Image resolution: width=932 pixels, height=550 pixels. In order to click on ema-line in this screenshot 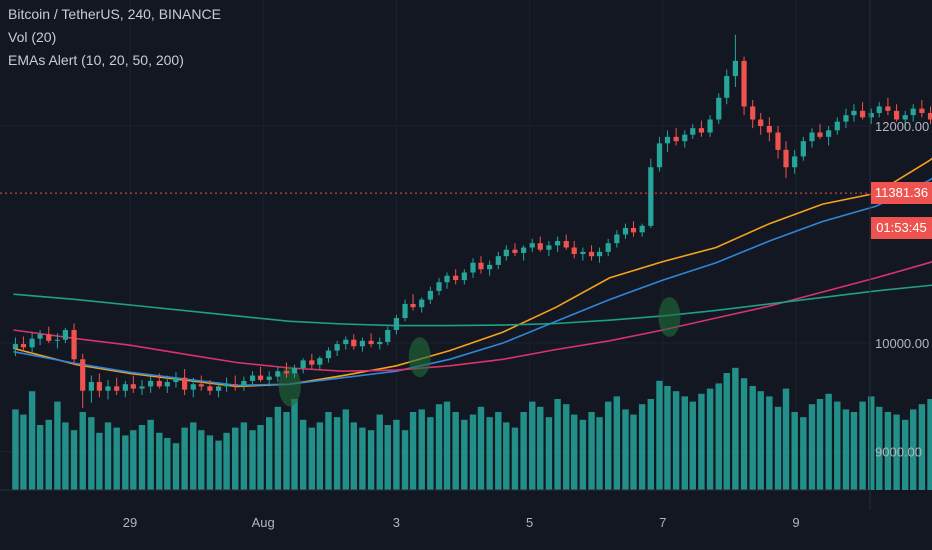, I will do `click(472, 305)`.